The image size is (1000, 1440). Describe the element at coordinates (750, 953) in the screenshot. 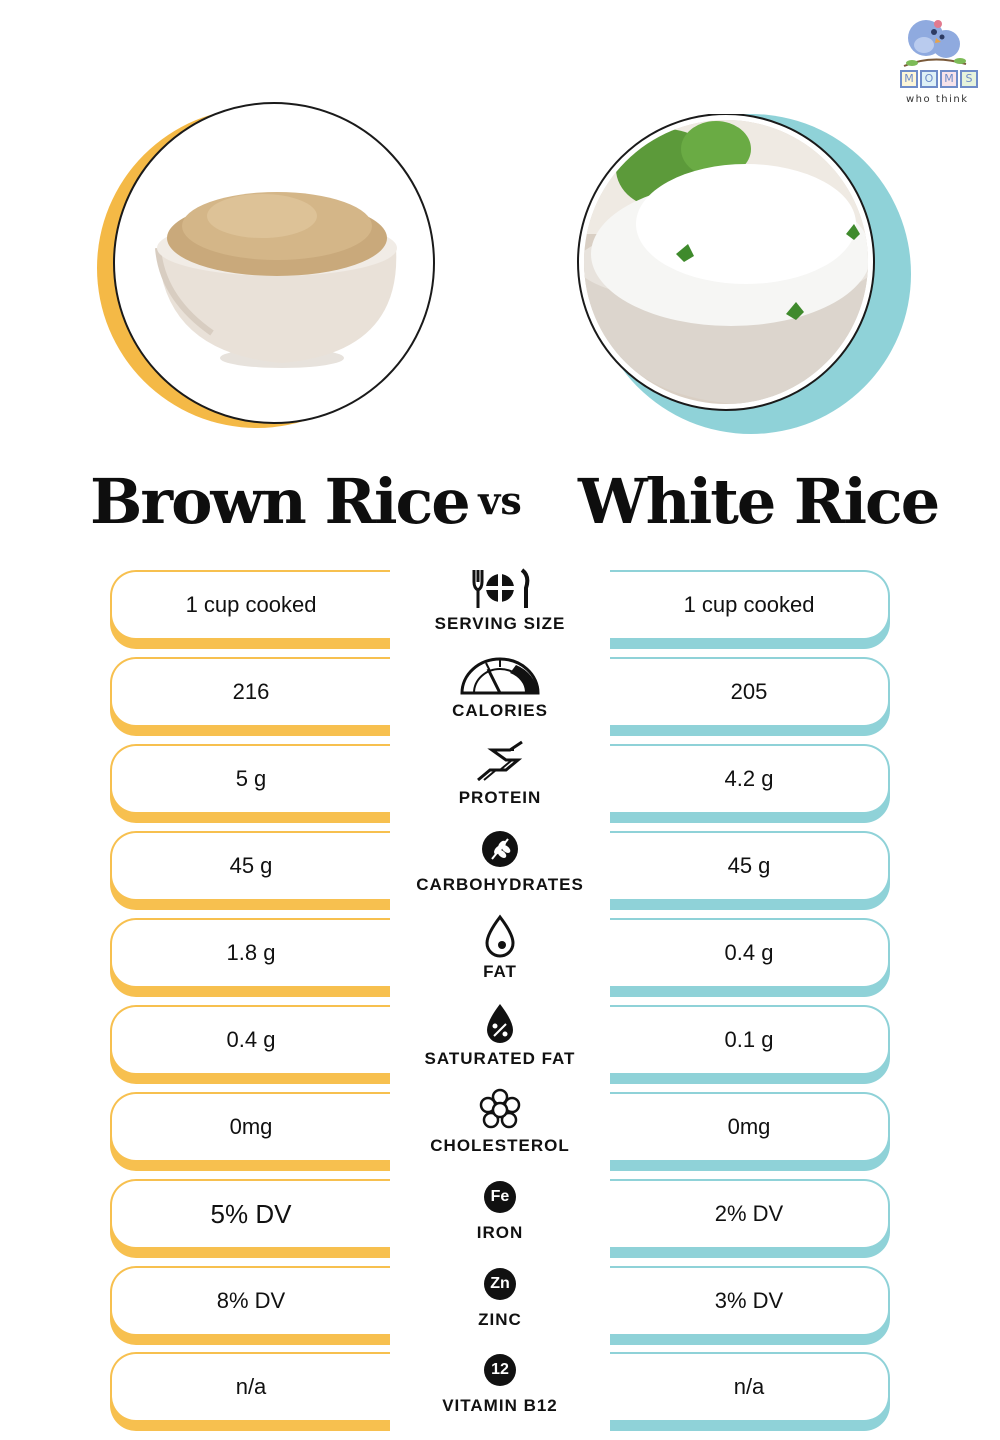

I see `white-rice-value: 0.4 g` at that location.